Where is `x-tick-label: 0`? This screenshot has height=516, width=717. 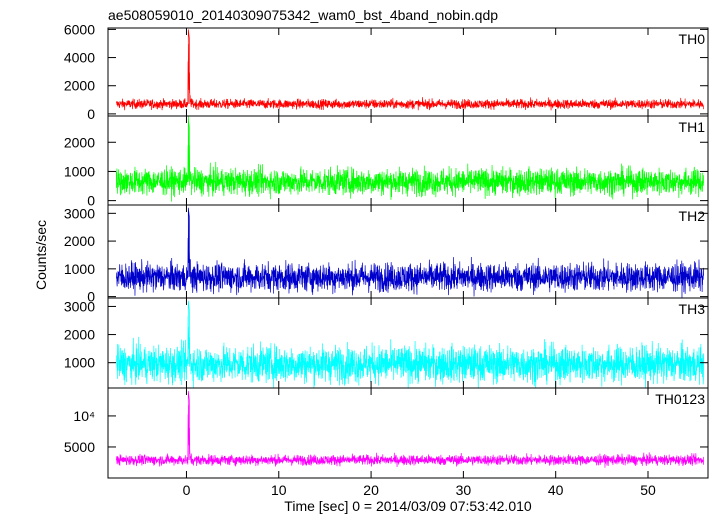 x-tick-label: 0 is located at coordinates (187, 490).